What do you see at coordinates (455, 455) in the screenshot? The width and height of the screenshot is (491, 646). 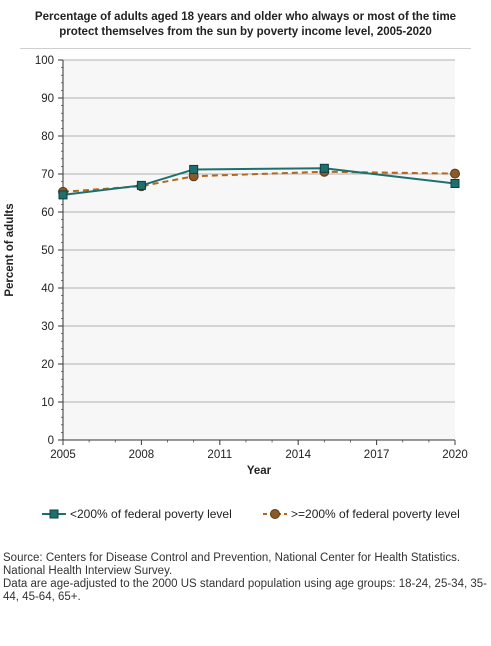 I see `x-tick-label: 2020` at bounding box center [455, 455].